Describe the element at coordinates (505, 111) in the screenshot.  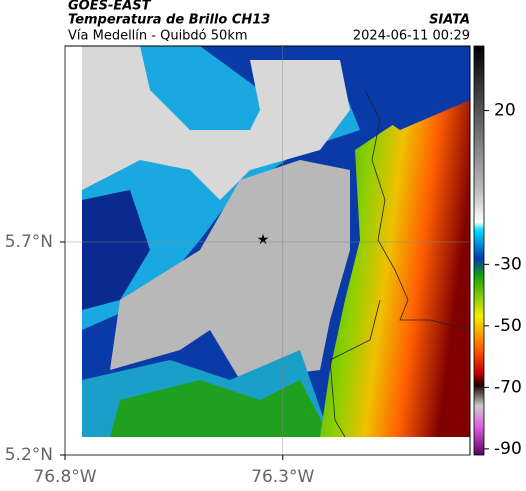
I see `colorbar-tick-label: 20` at that location.